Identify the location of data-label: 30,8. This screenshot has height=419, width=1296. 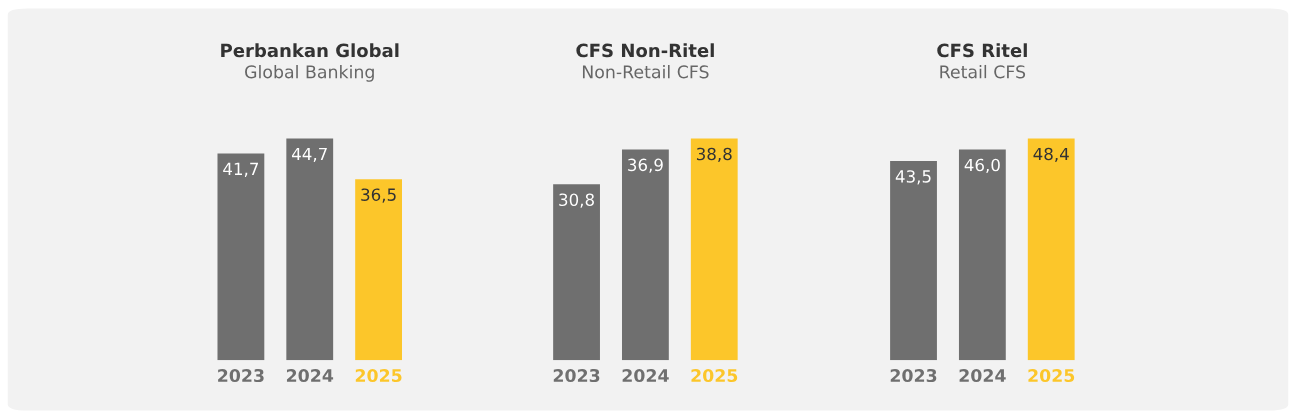
(576, 200).